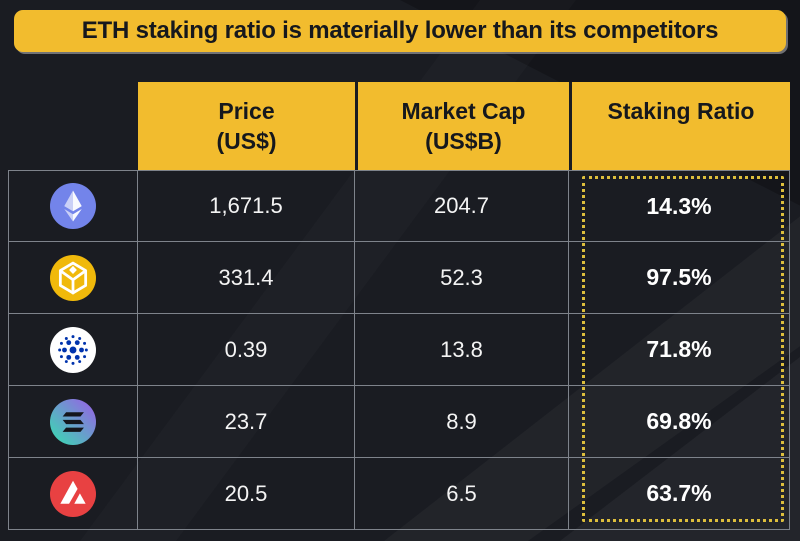  I want to click on header-cell-empty, so click(73, 126).